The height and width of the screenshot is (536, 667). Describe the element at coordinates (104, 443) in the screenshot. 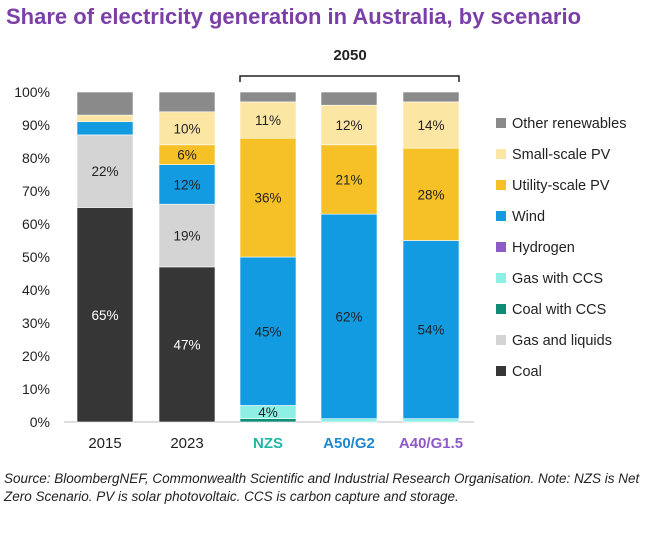

I see `x-tick-label: 2015` at that location.